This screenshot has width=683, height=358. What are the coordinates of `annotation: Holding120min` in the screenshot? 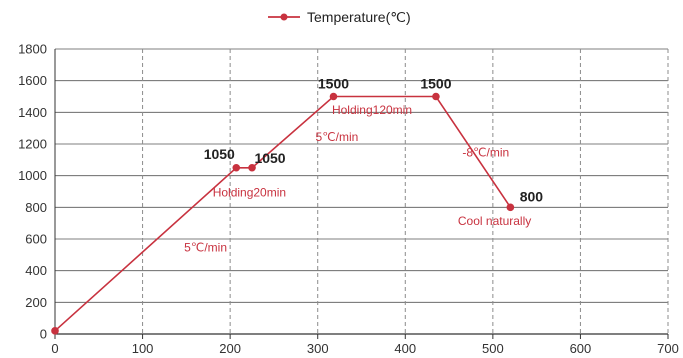 It's located at (372, 110).